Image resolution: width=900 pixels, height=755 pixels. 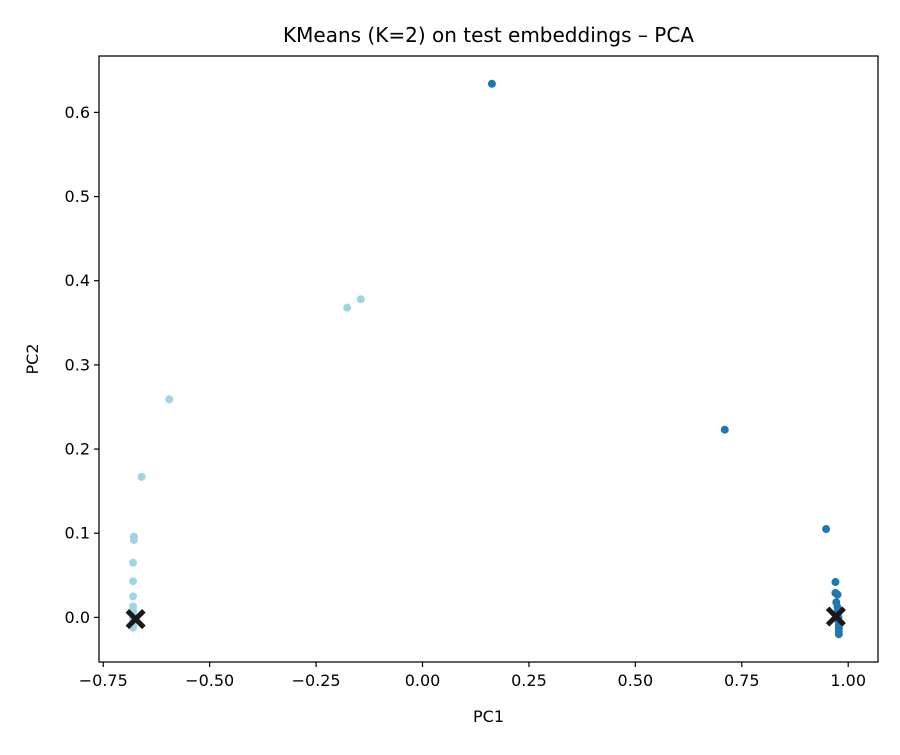 What do you see at coordinates (32, 359) in the screenshot?
I see `y-axis-label: PC2` at bounding box center [32, 359].